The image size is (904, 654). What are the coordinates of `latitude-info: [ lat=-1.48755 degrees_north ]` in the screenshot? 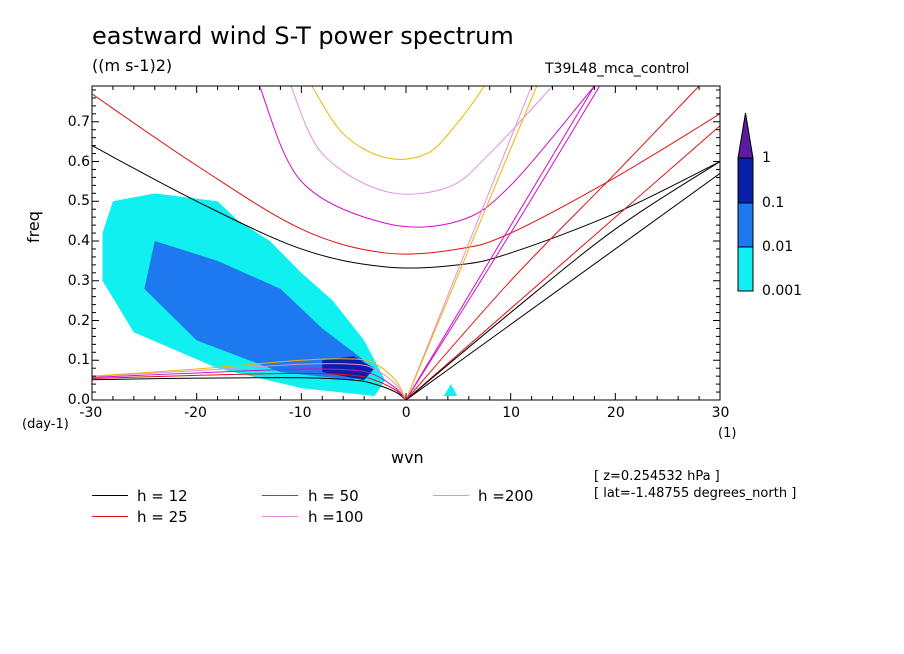 It's located at (695, 493).